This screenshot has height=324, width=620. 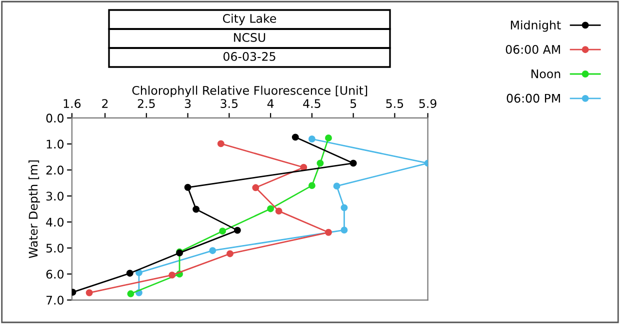 I want to click on y-tick-label: 0.0, so click(x=55, y=118).